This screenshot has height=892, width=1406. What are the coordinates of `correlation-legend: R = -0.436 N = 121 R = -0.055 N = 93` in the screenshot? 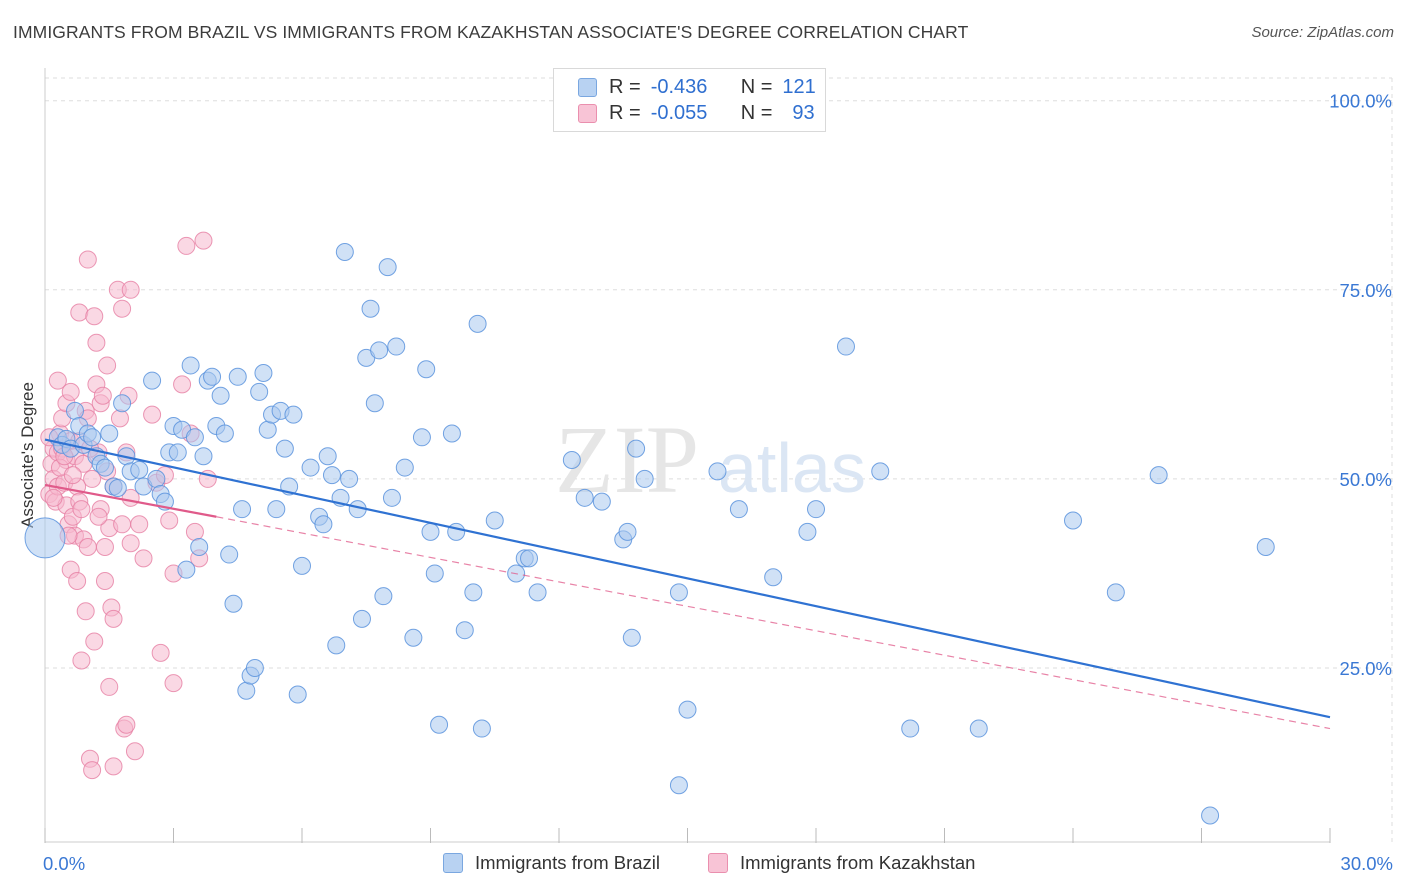 It's located at (689, 100).